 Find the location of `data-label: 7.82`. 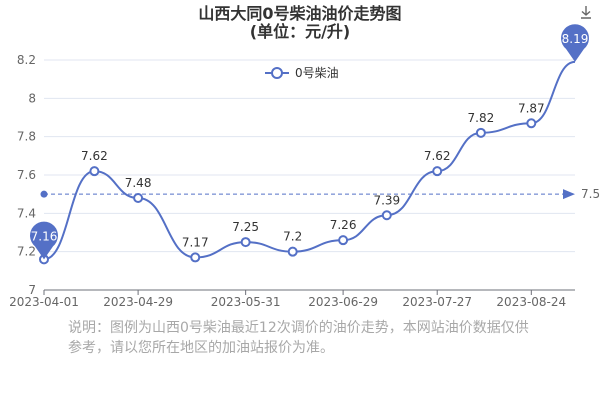

data-label: 7.82 is located at coordinates (481, 118).